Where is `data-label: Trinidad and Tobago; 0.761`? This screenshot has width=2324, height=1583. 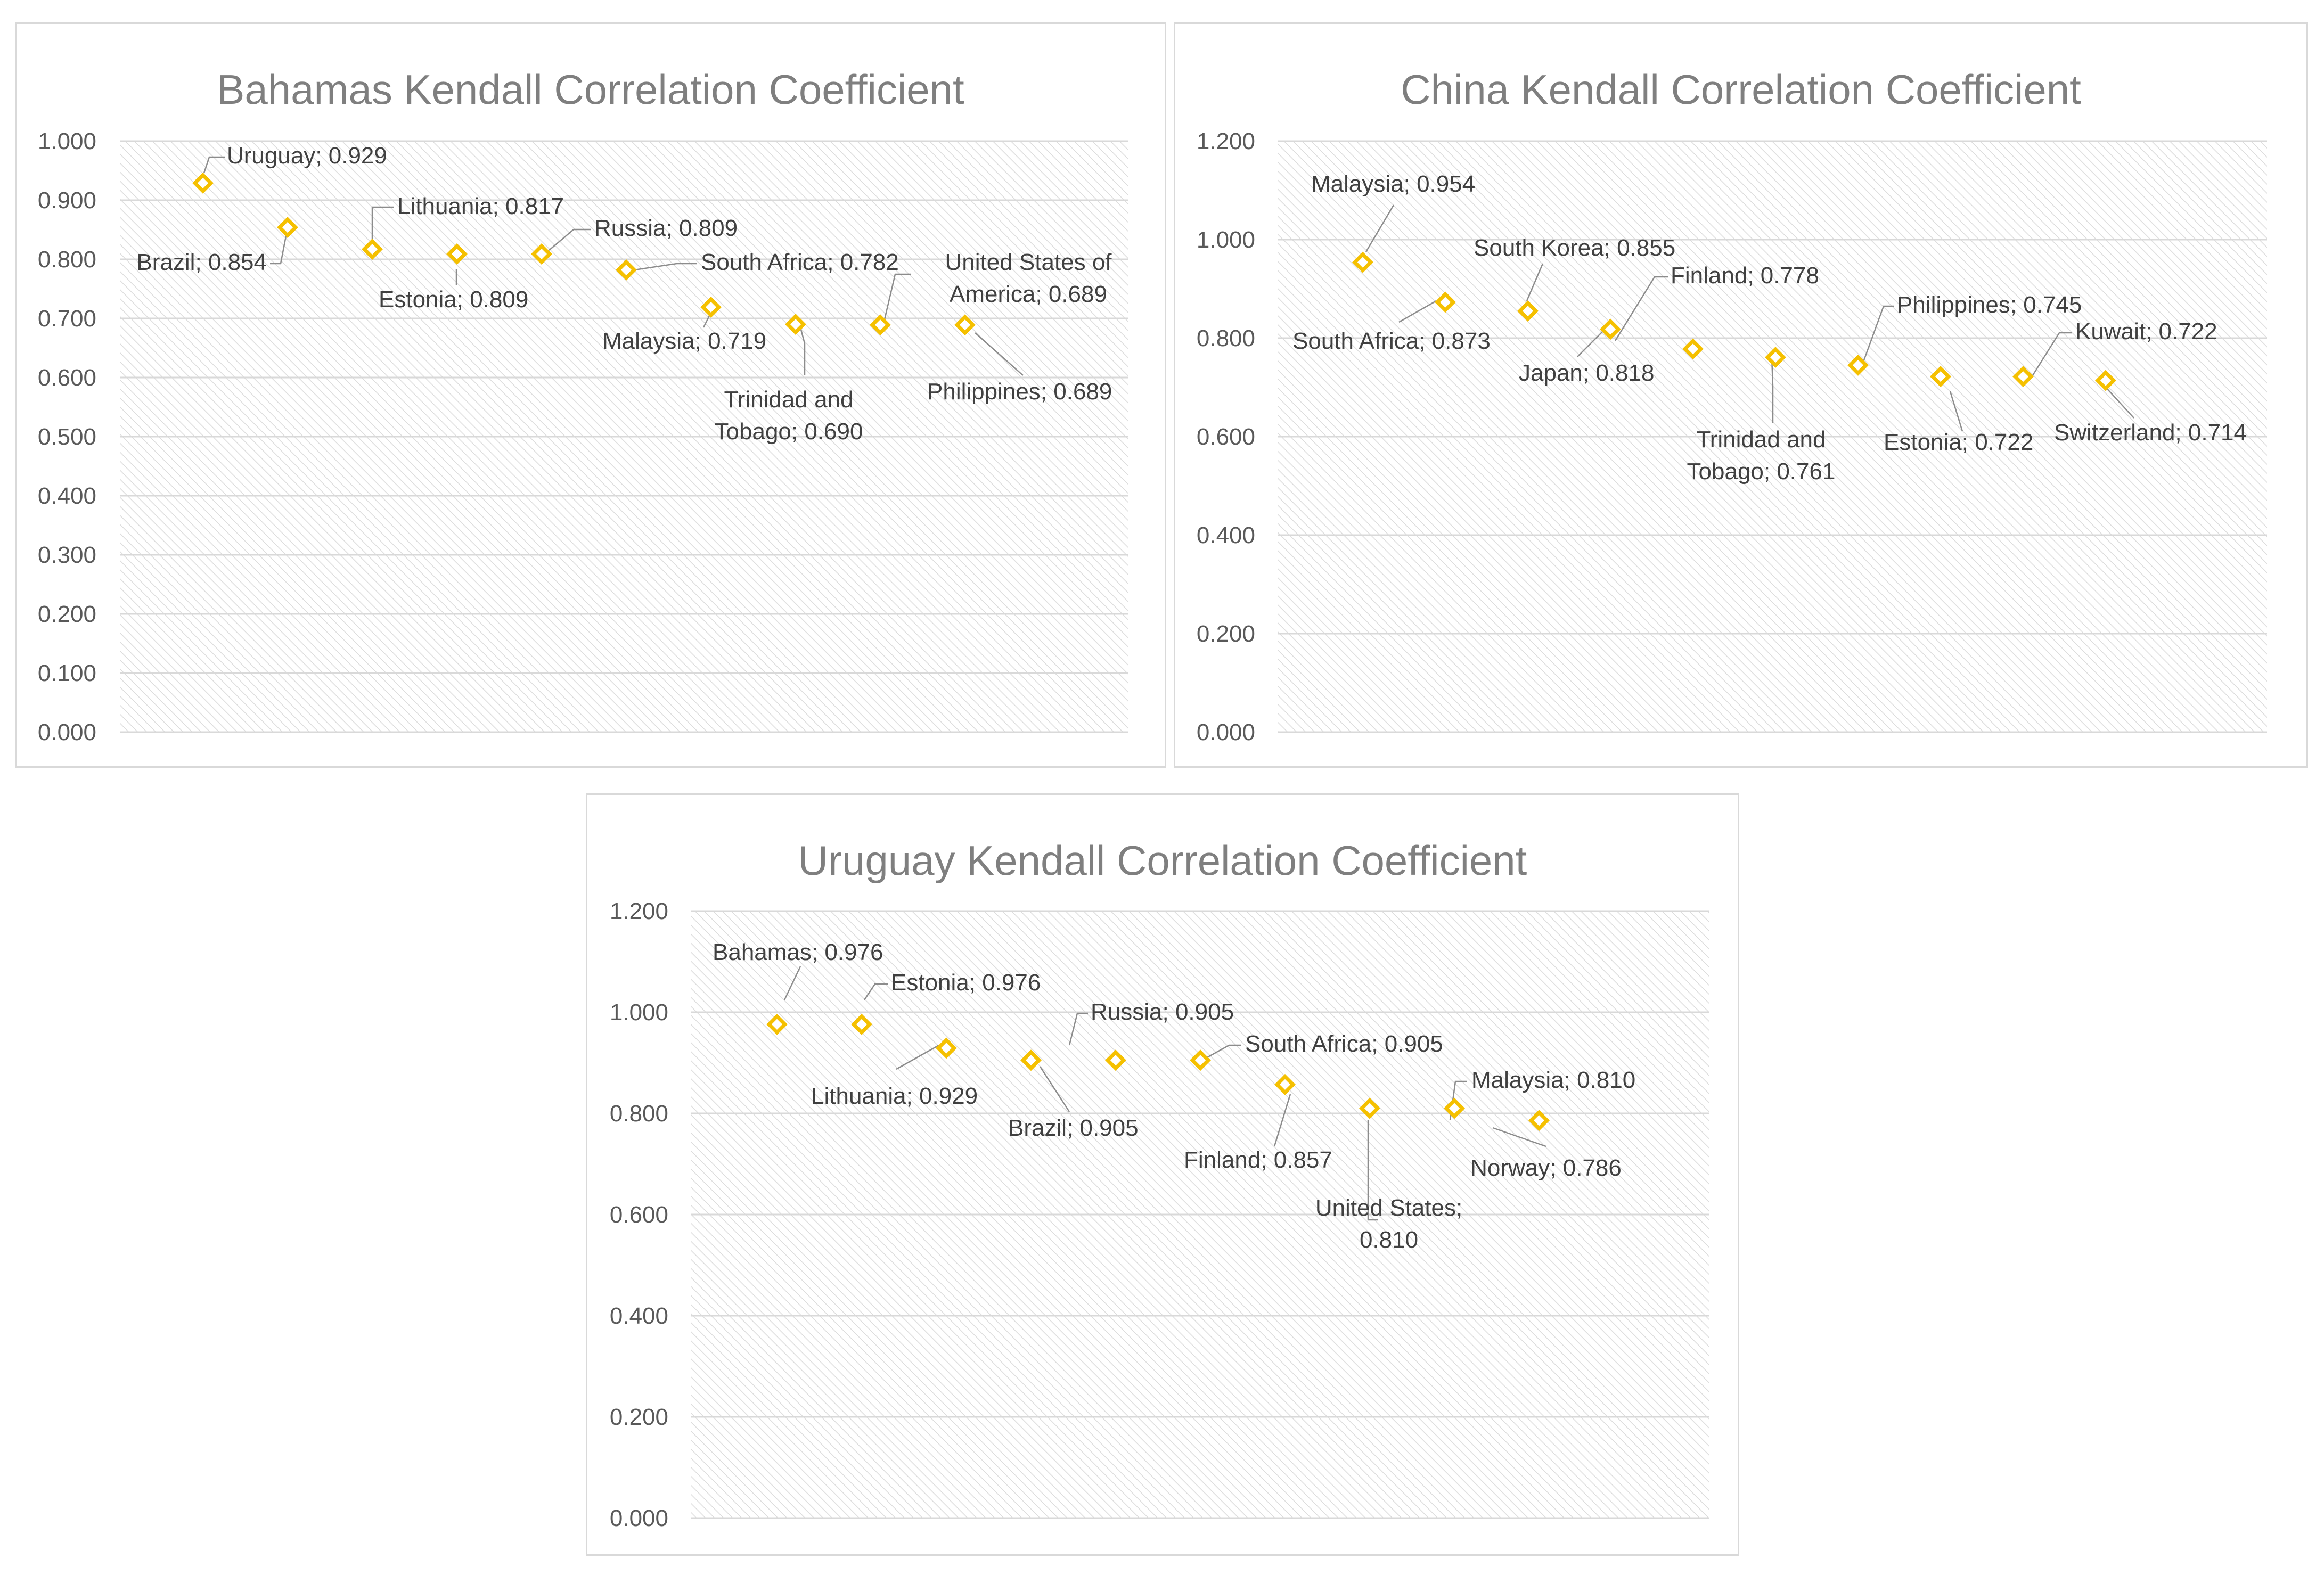
data-label: Trinidad and Tobago; 0.761 is located at coordinates (1761, 455).